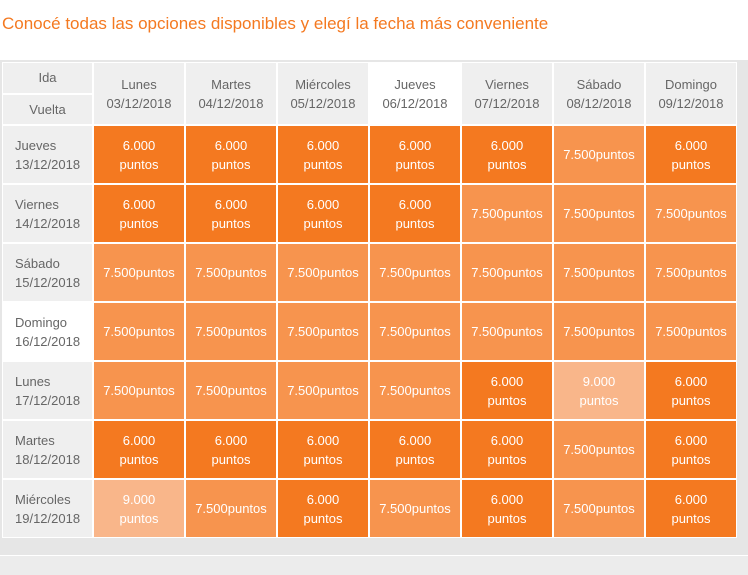  What do you see at coordinates (47, 508) in the screenshot?
I see `row-header: Miércoles 19/12/2018` at bounding box center [47, 508].